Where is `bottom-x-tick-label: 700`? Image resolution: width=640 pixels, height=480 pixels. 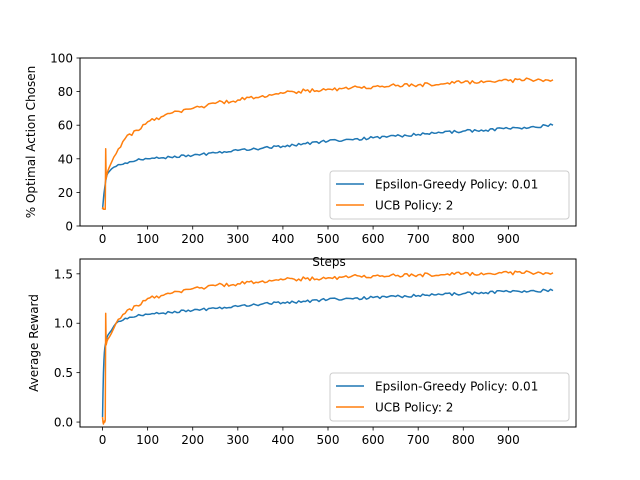 bottom-x-tick-label: 700 is located at coordinates (418, 440).